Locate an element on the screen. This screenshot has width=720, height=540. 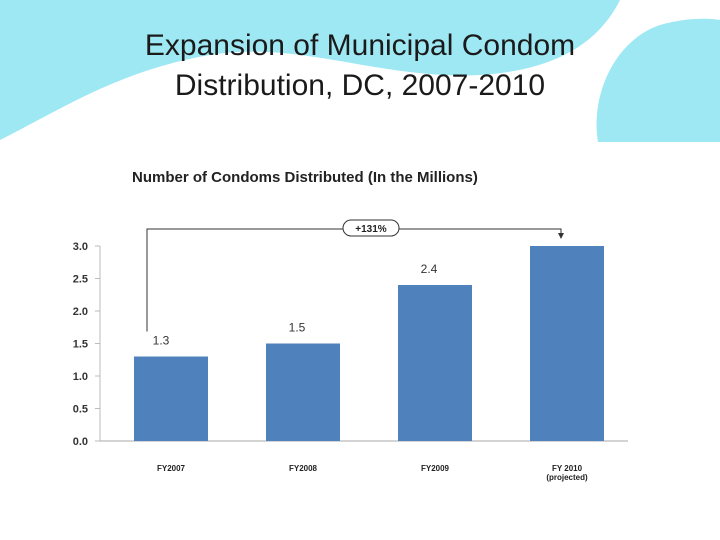
annotation-badge is located at coordinates (371, 228).